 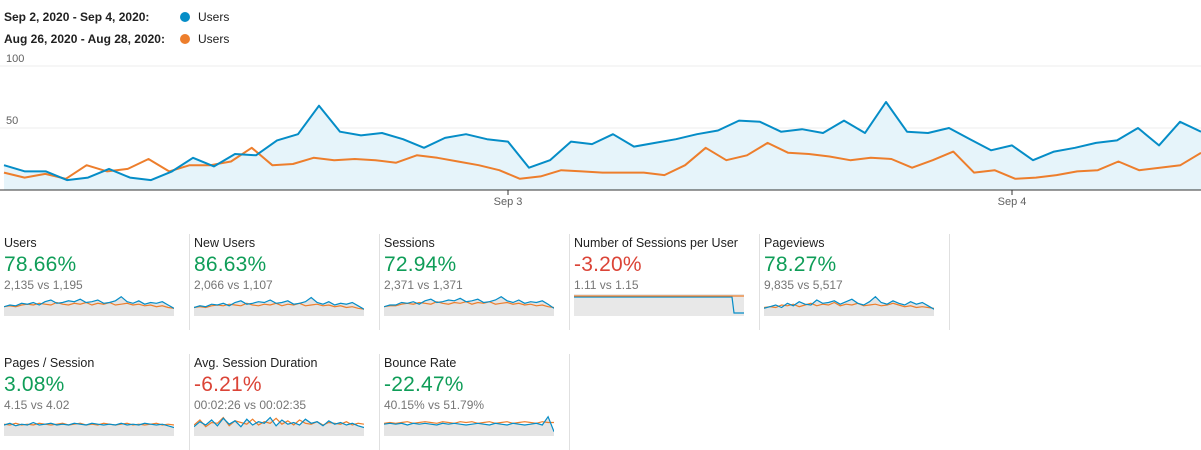 I want to click on x-tick-label: Sep 3, so click(x=508, y=202).